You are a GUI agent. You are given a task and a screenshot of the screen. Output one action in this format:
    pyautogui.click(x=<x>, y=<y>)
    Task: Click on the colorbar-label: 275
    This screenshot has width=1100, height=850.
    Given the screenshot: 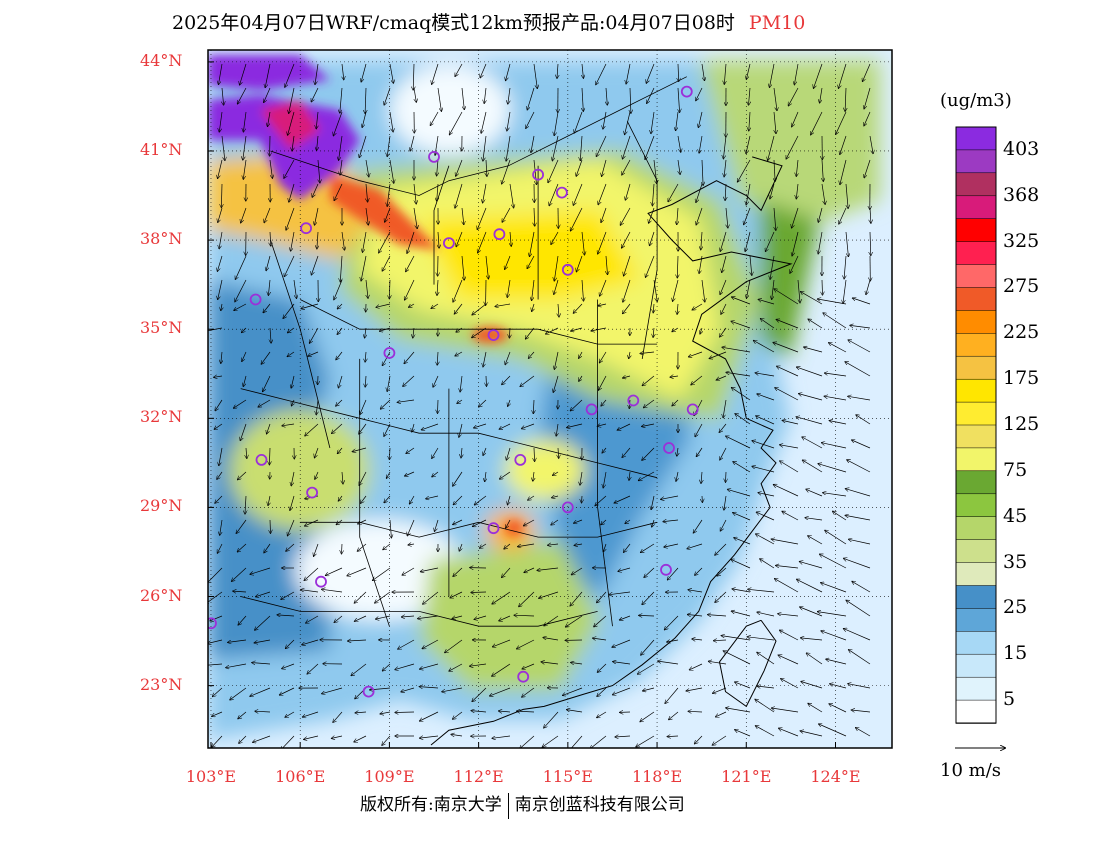 What is the action you would take?
    pyautogui.click(x=1021, y=286)
    